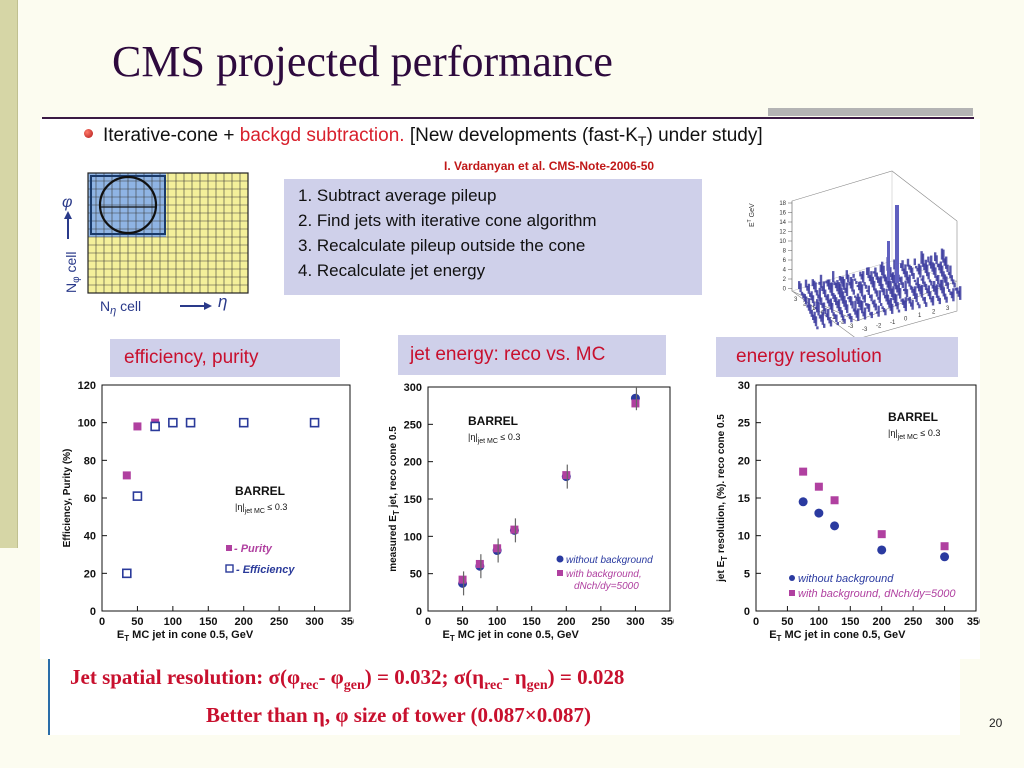  I want to click on step-4: 4. Recalculate jet energy, so click(392, 270).